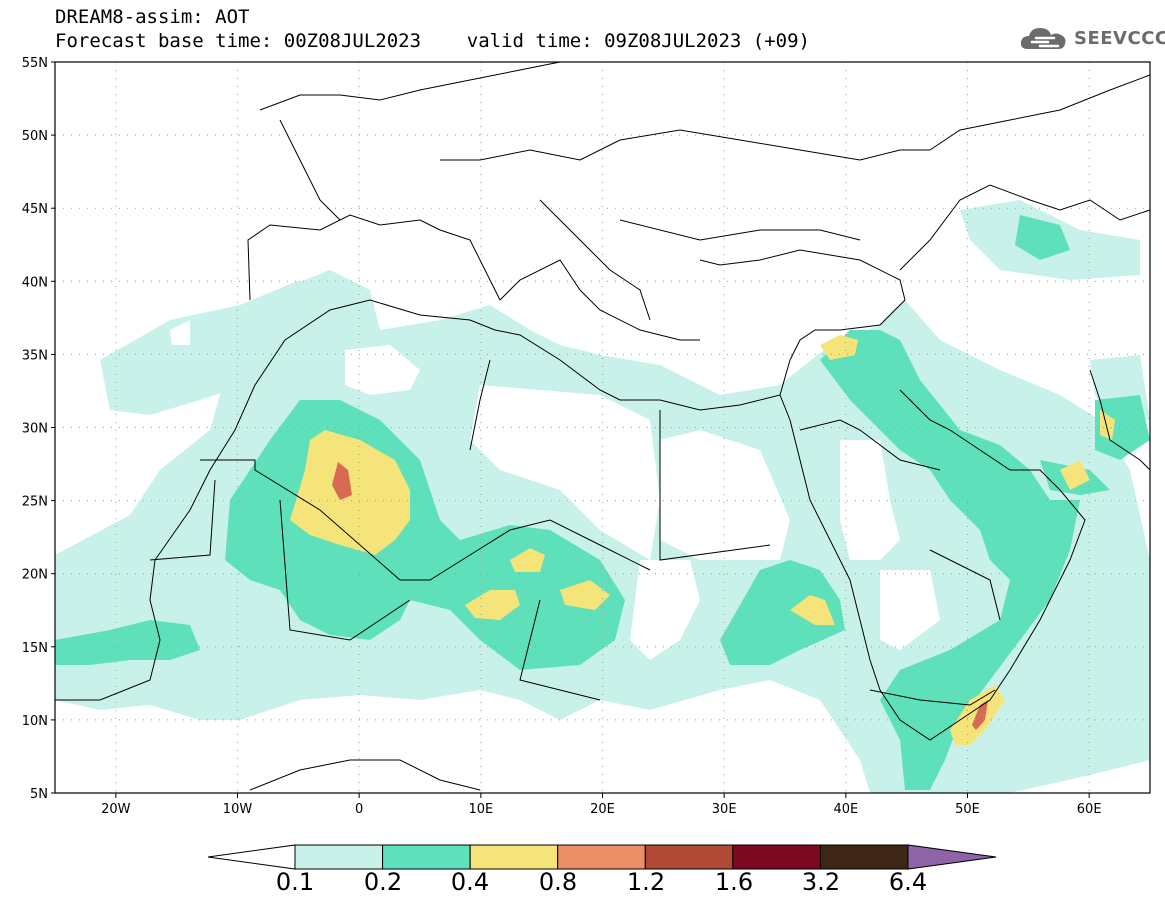 This screenshot has width=1165, height=905. Describe the element at coordinates (35, 209) in the screenshot. I see `latitude-label: 45N` at that location.